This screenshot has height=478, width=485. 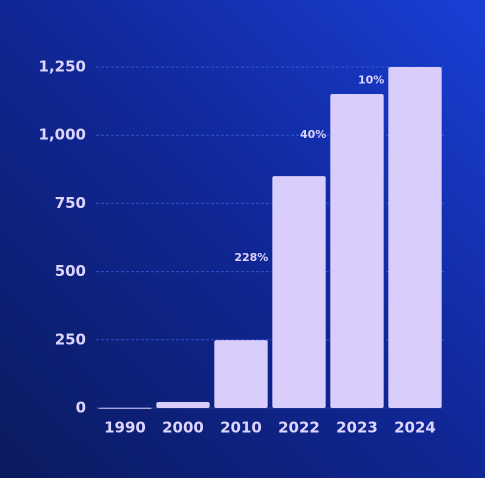 What do you see at coordinates (251, 257) in the screenshot?
I see `growth-label: 228%` at bounding box center [251, 257].